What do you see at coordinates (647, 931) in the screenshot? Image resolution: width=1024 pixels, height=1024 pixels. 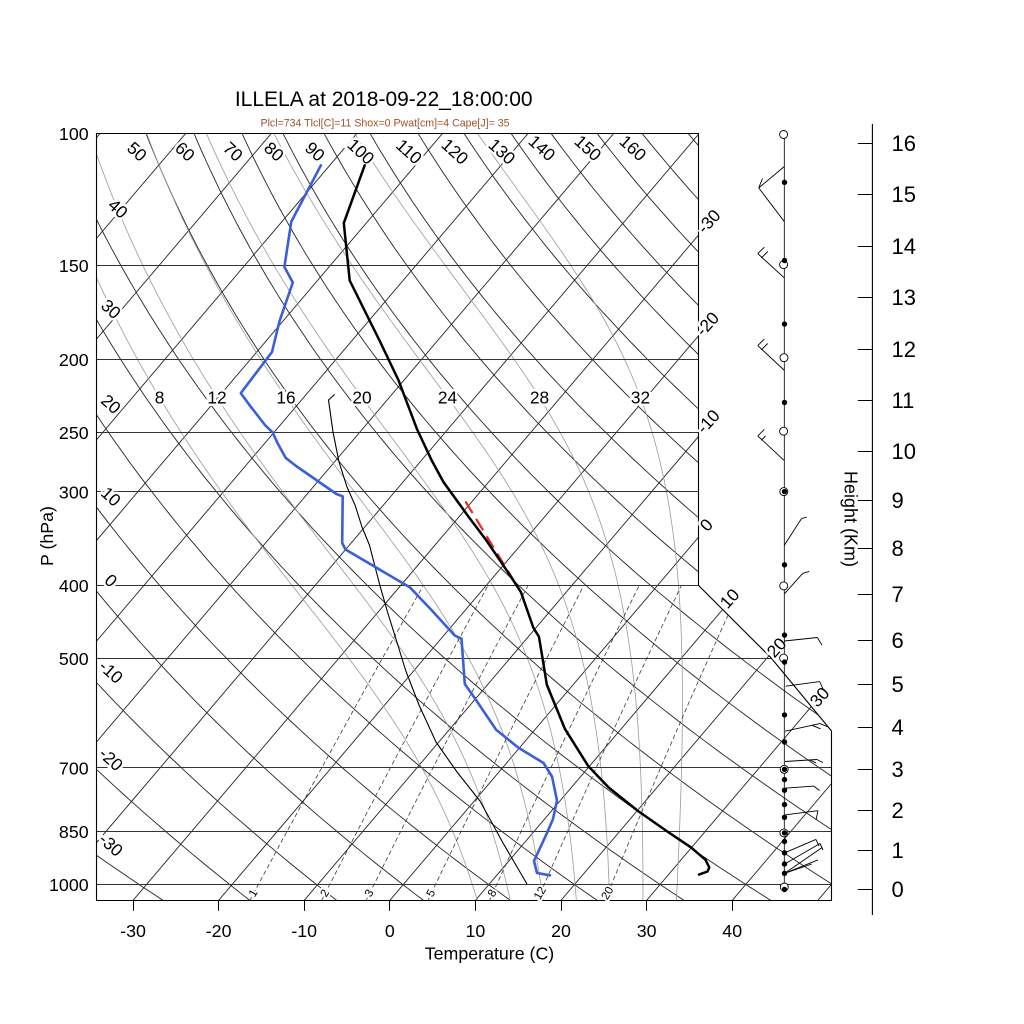 I see `svg-text: 30` at bounding box center [647, 931].